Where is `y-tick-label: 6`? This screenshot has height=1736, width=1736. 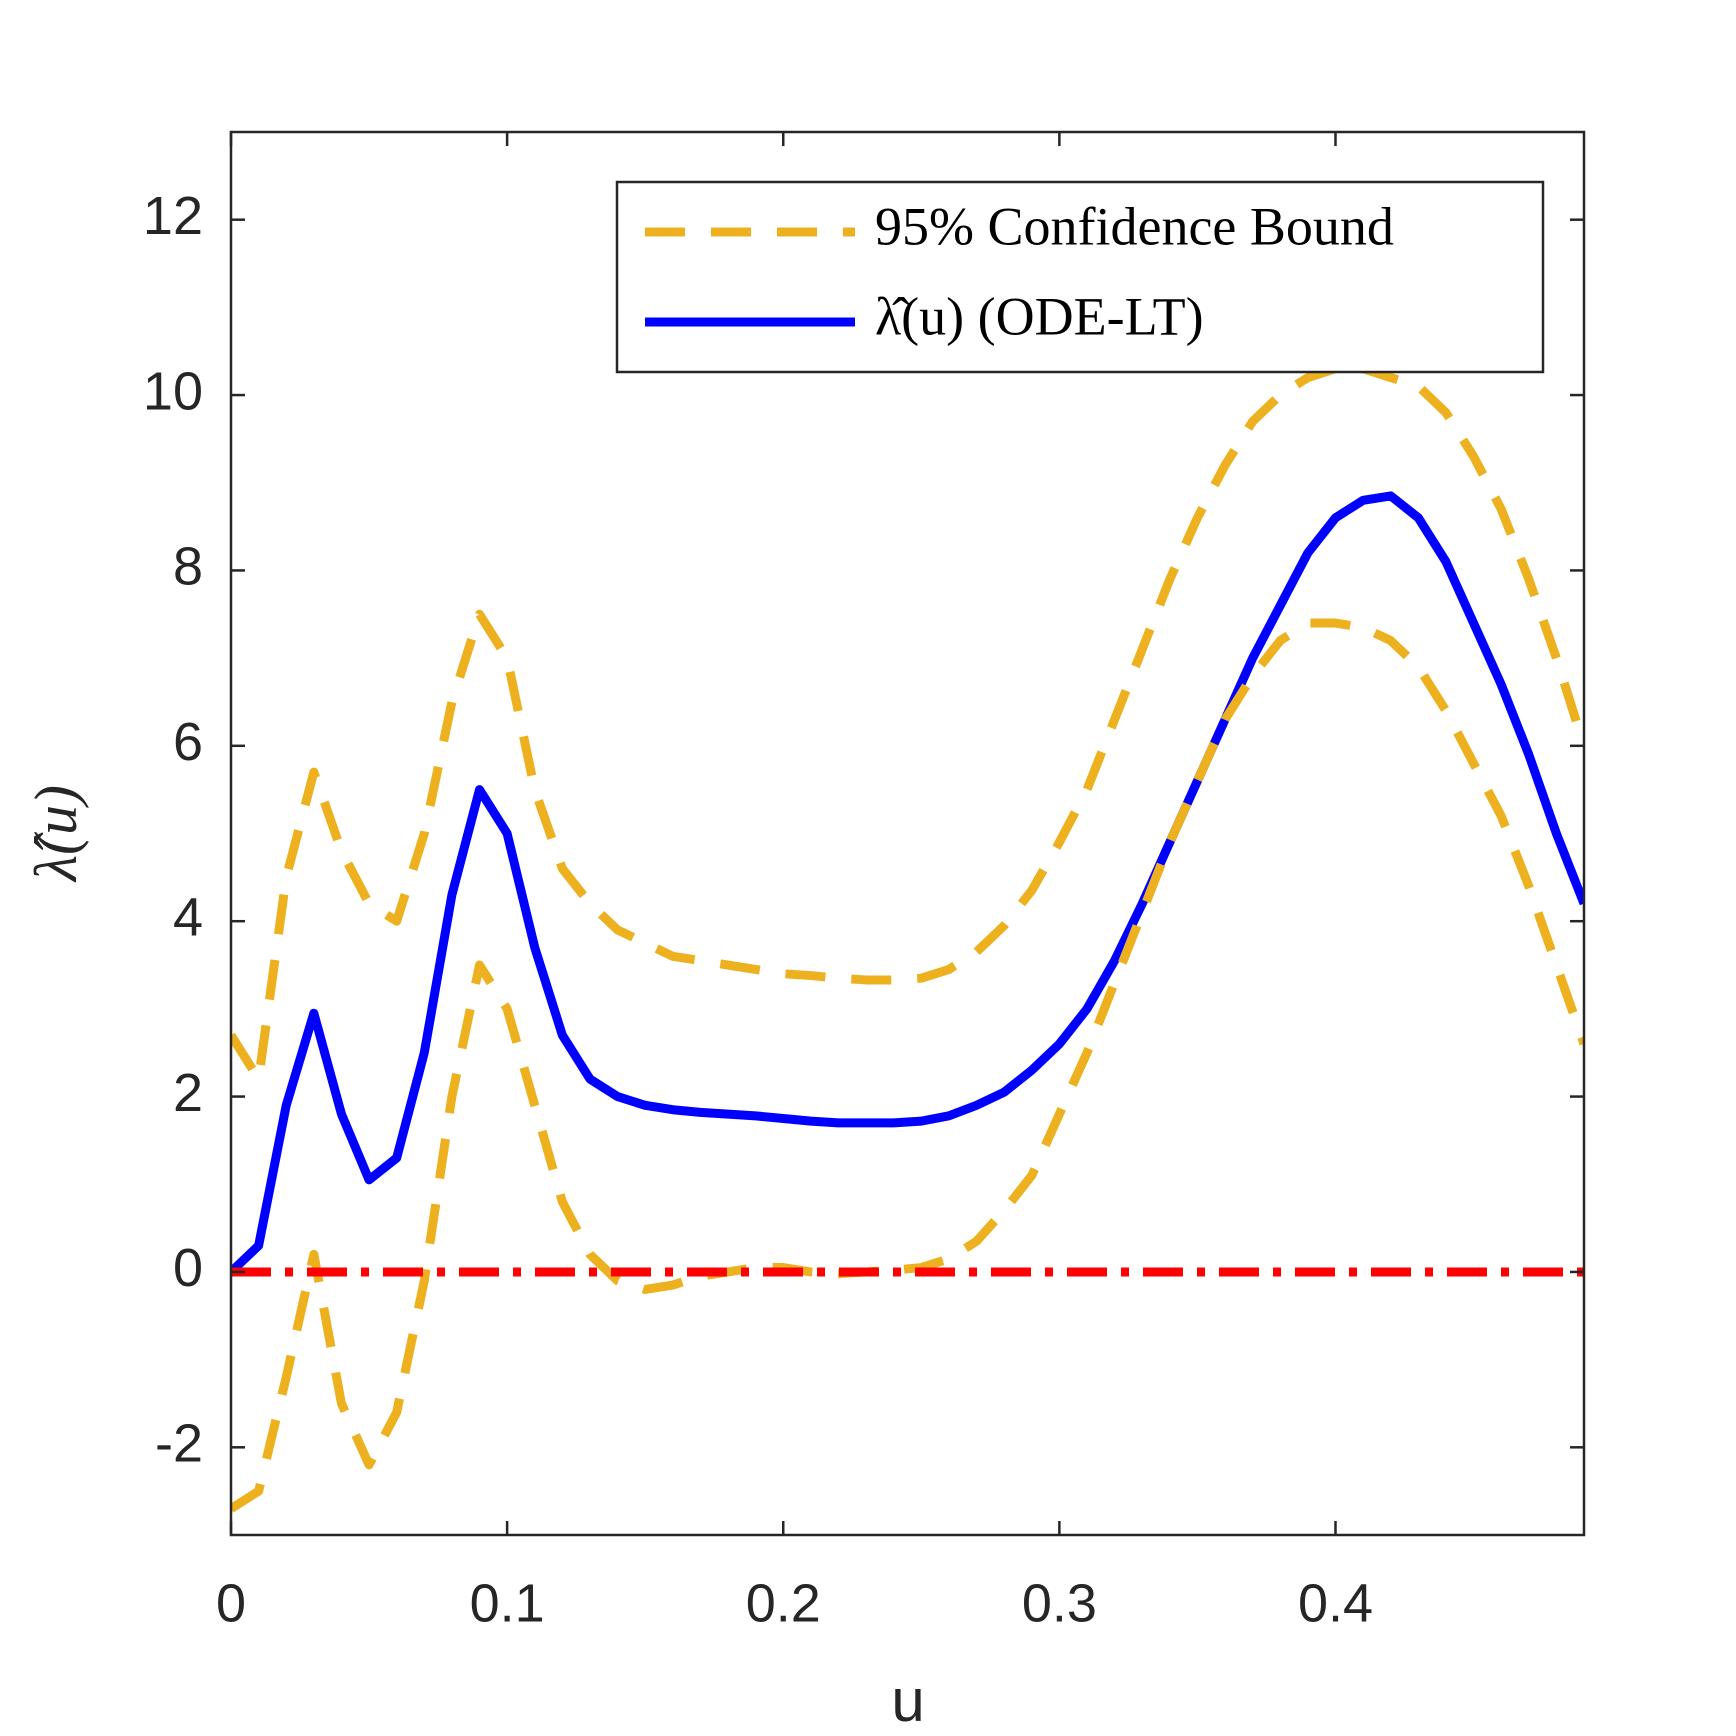
y-tick-label: 6 is located at coordinates (188, 742).